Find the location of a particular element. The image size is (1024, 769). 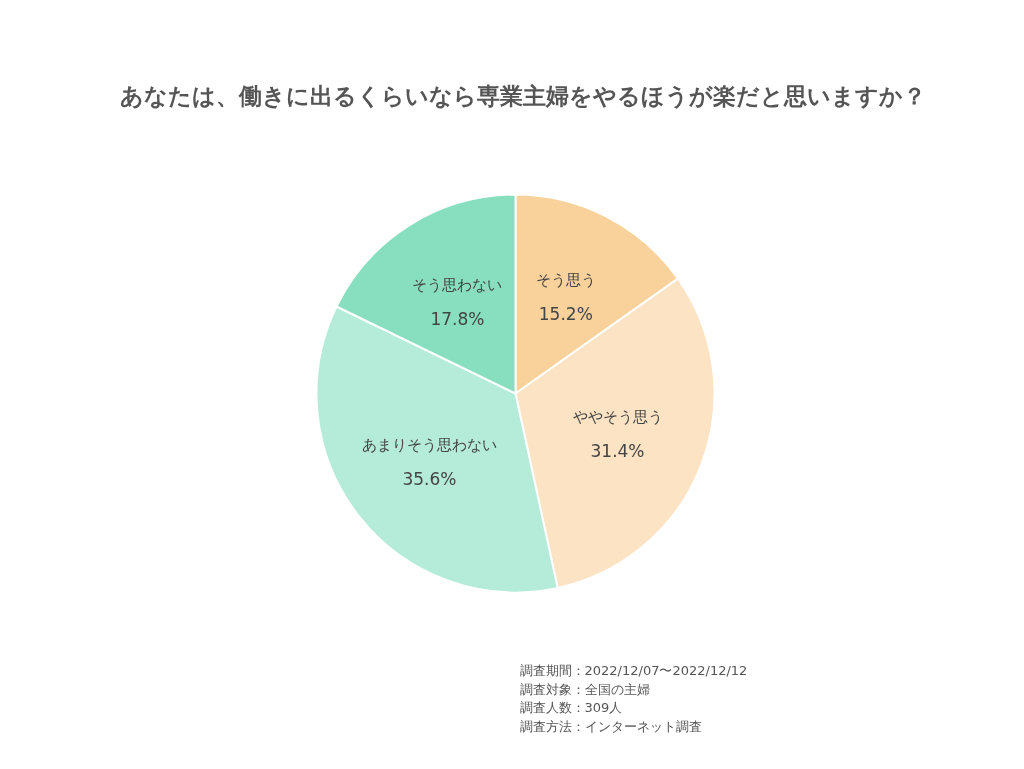

text: 調査人数：309人 is located at coordinates (571, 707).